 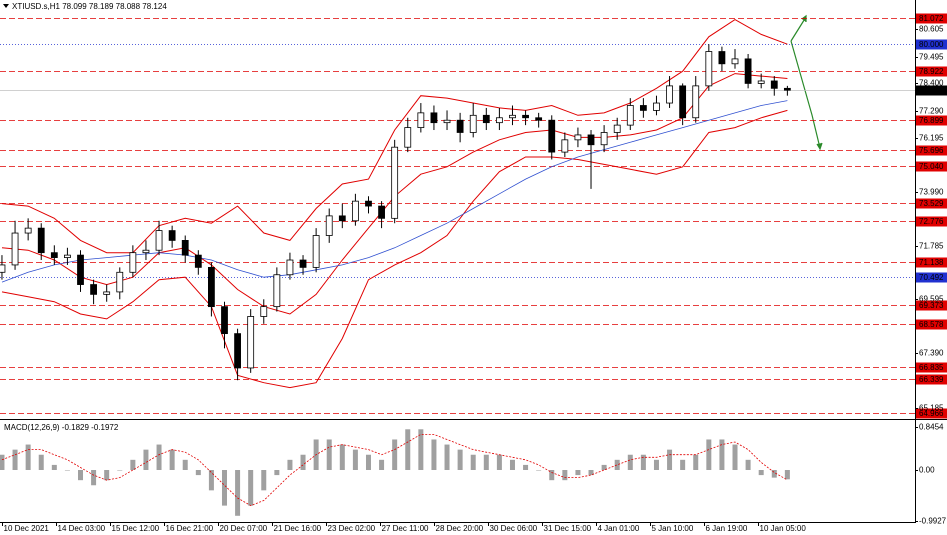 I want to click on x-tick-label: 20 Dec 07:00, so click(x=244, y=528).